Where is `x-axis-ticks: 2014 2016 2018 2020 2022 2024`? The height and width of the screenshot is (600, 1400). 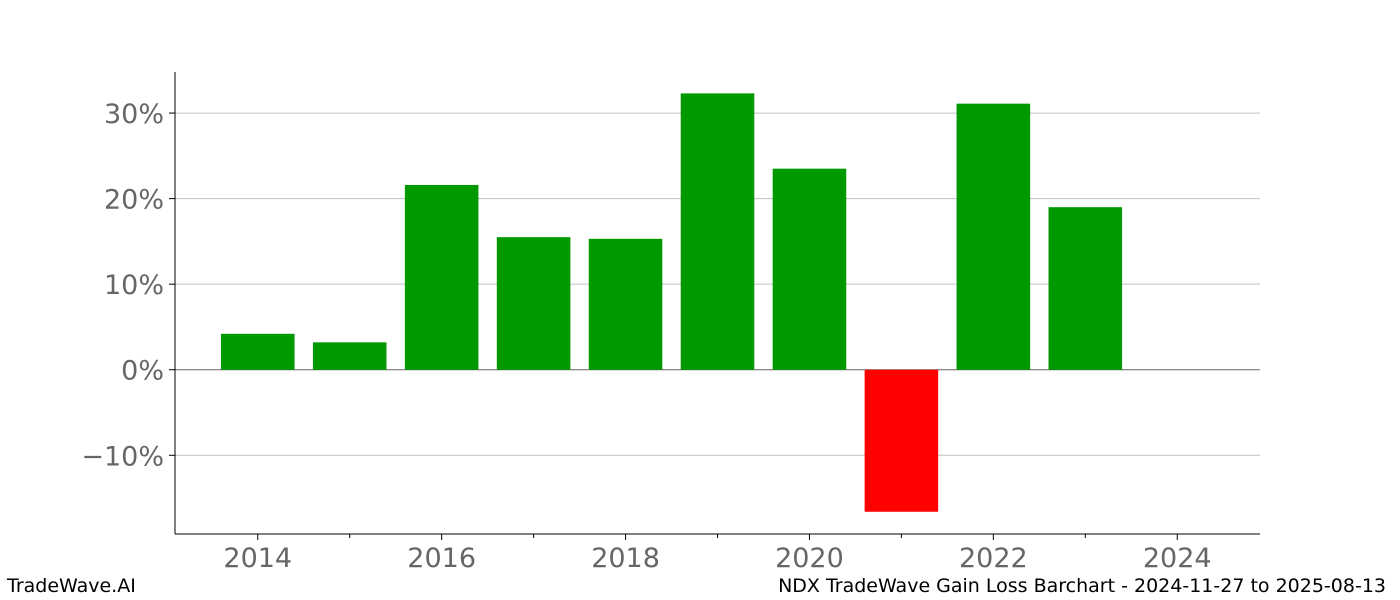 x-axis-ticks: 2014 2016 2018 2020 2022 2024 is located at coordinates (717, 552).